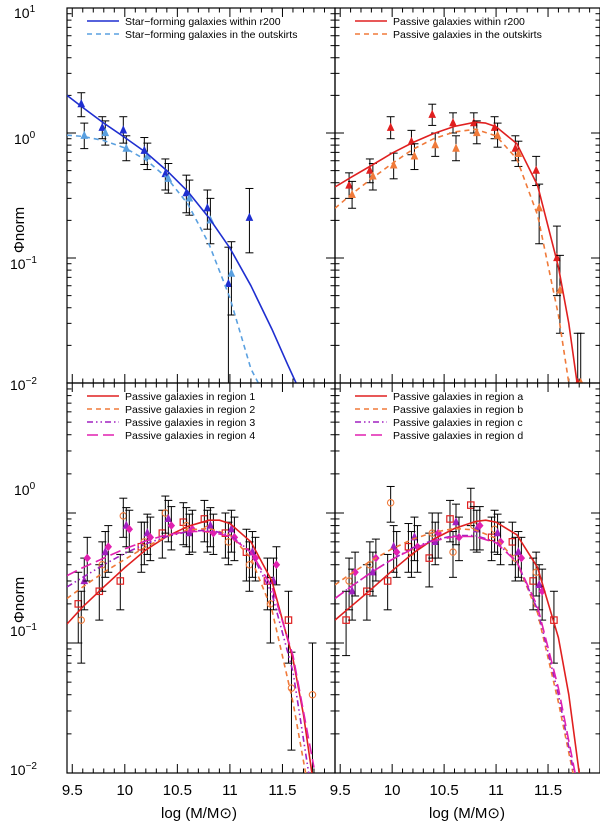  Describe the element at coordinates (467, 813) in the screenshot. I see `x-axis-label-right: log (M/M⊙)` at that location.